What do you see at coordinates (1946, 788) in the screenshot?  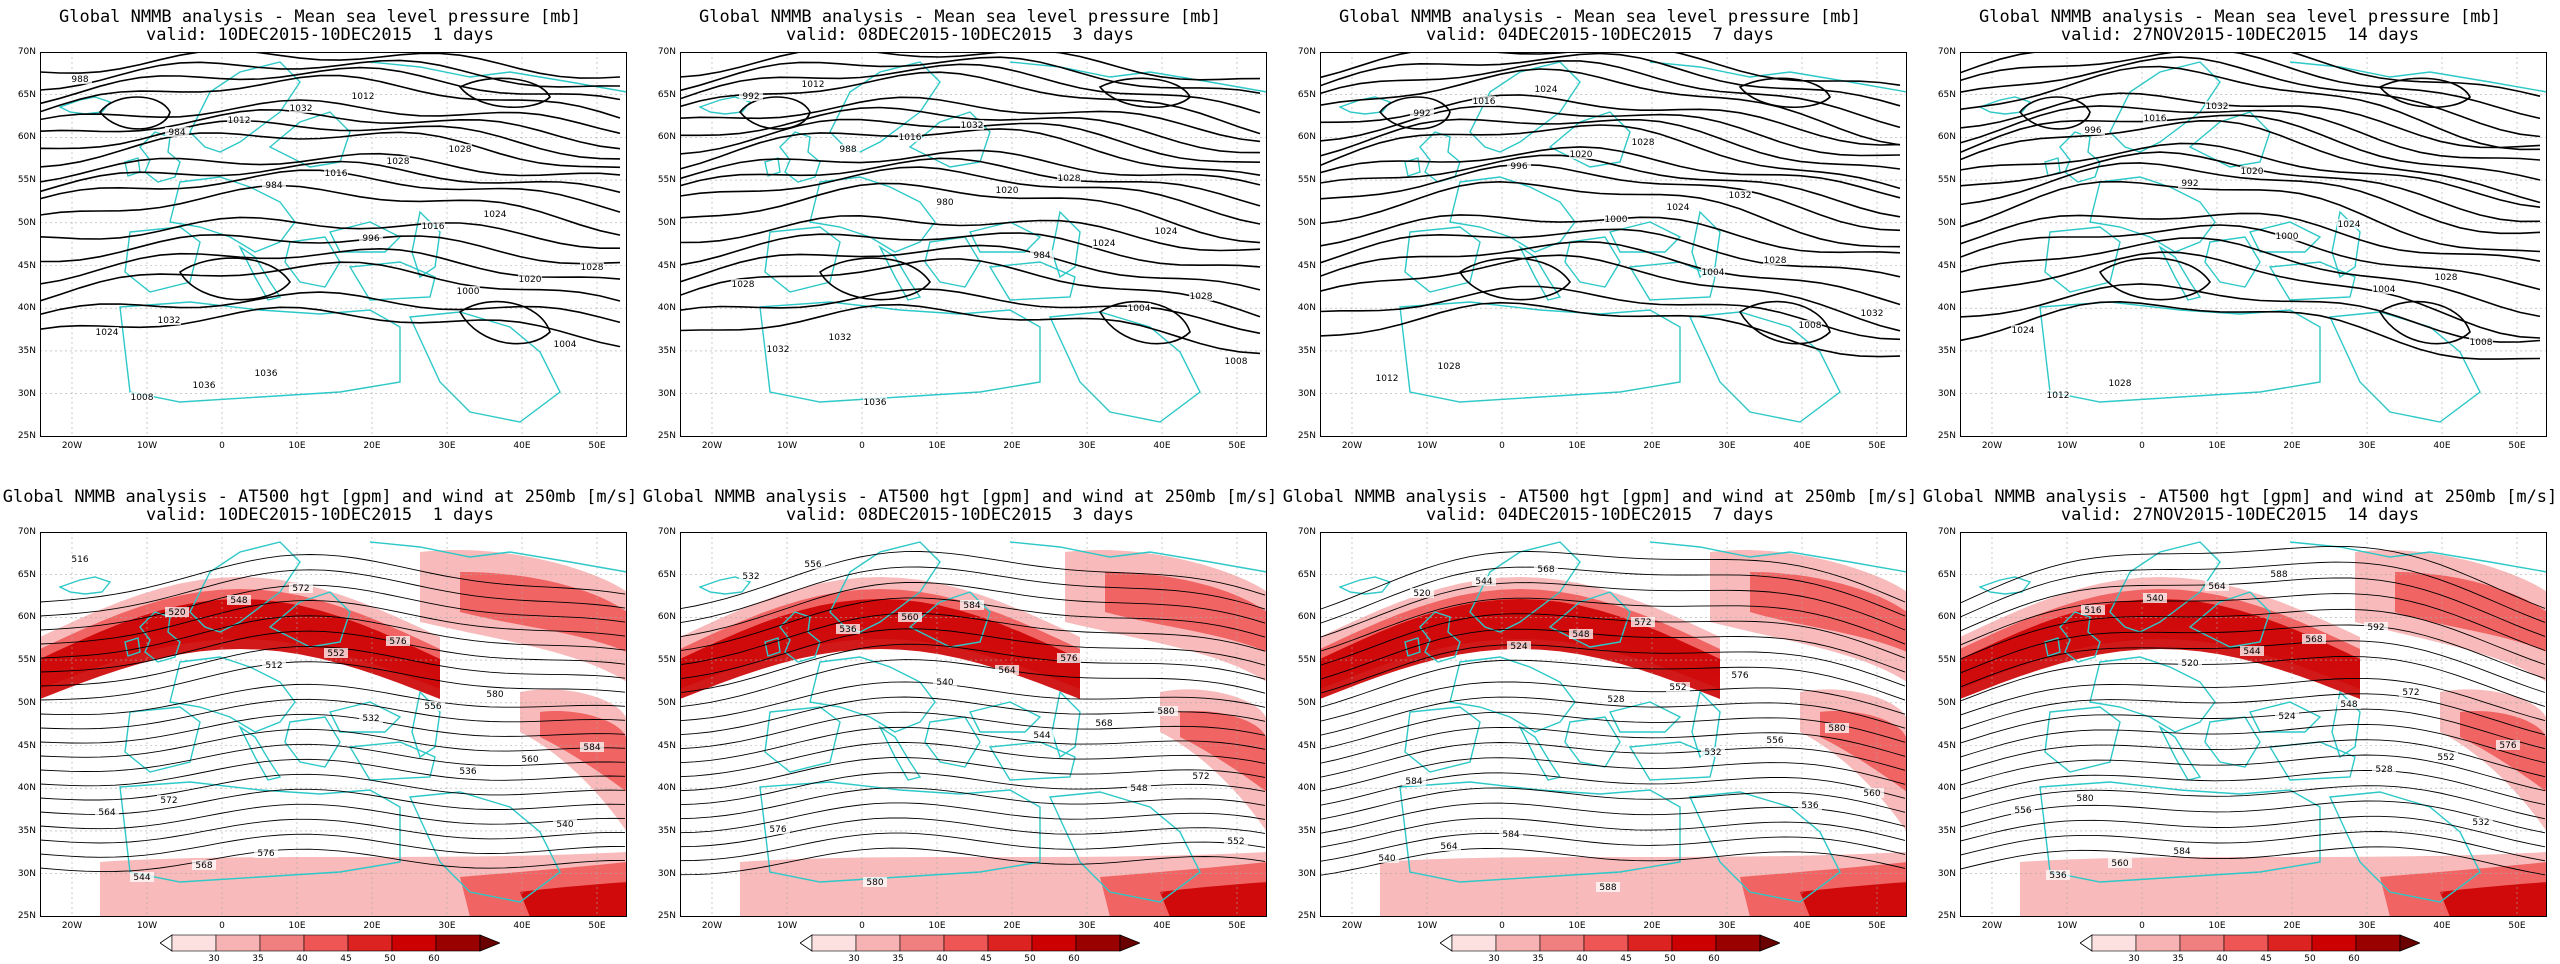 I see `lat-tick-label: 40N` at bounding box center [1946, 788].